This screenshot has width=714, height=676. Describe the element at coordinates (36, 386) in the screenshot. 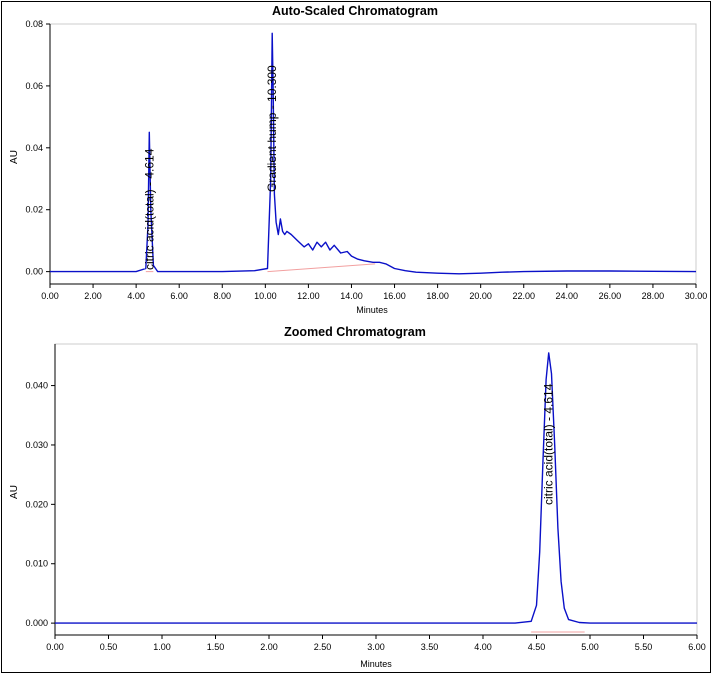

I see `y-tick-label: 0.040` at that location.